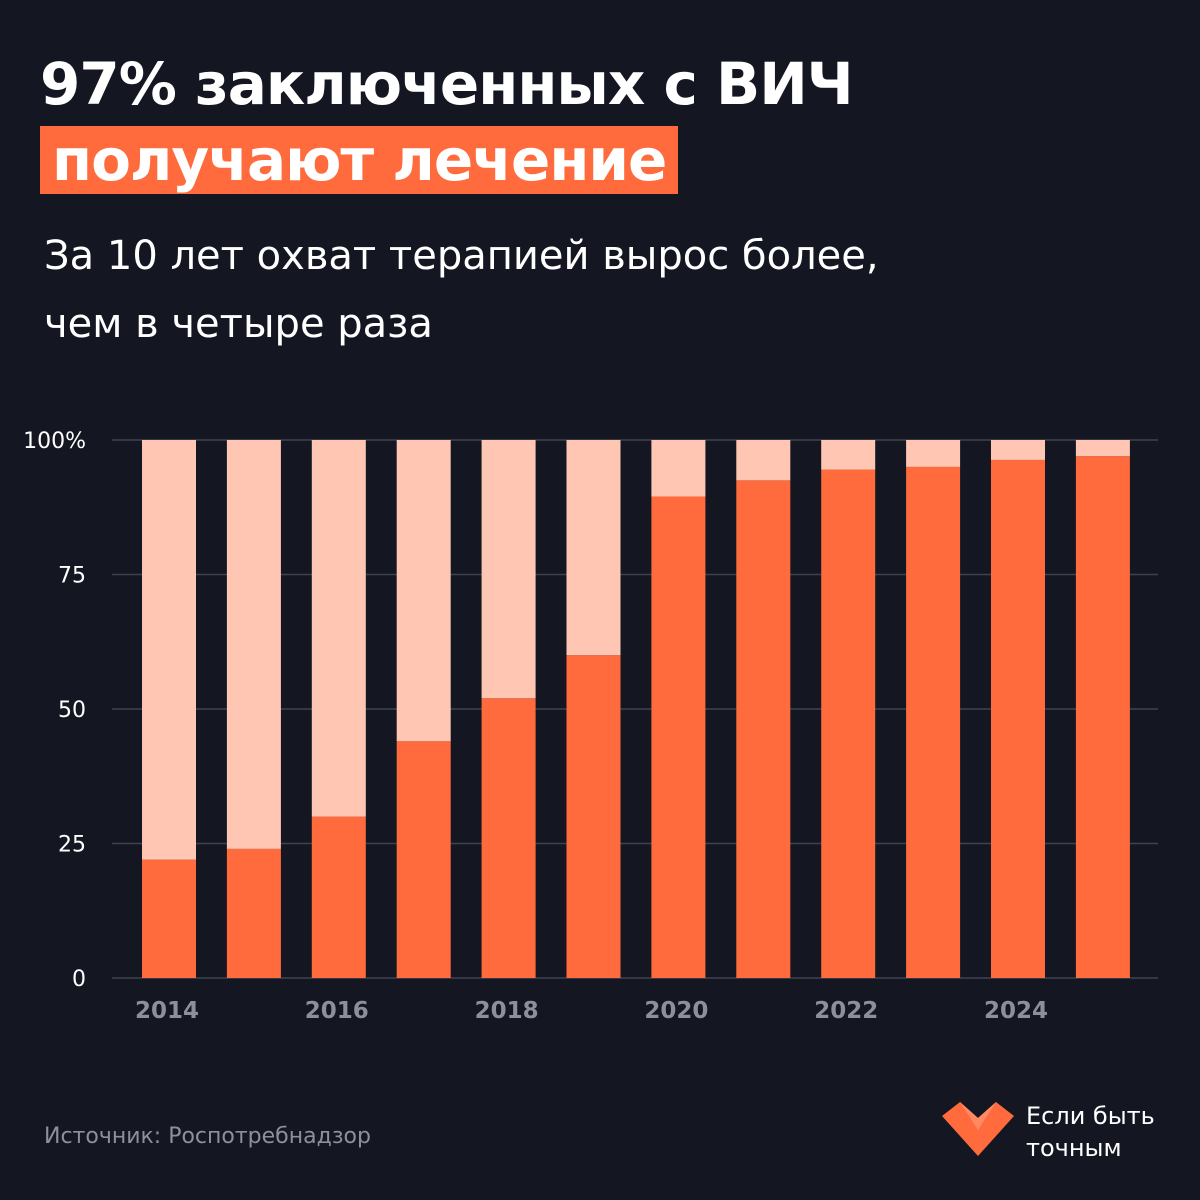 This screenshot has height=1200, width=1200. I want to click on brand-line-1: Если быть, so click(1090, 1116).